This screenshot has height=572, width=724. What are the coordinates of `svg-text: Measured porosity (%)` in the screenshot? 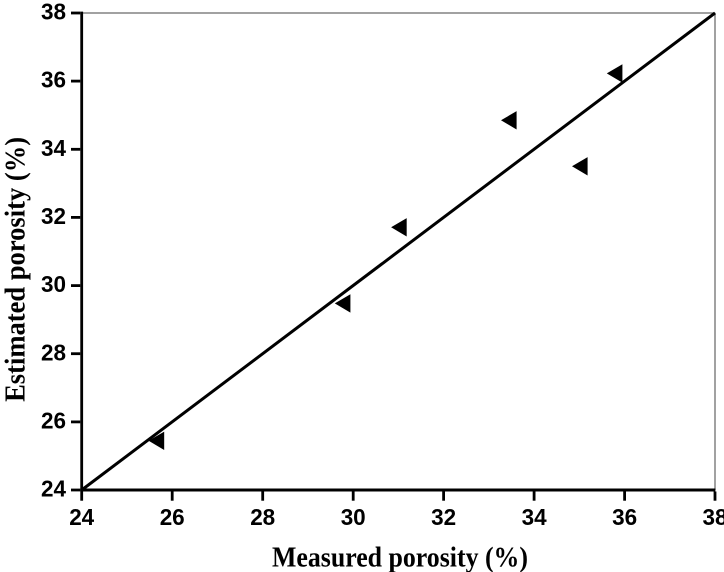 It's located at (400, 557).